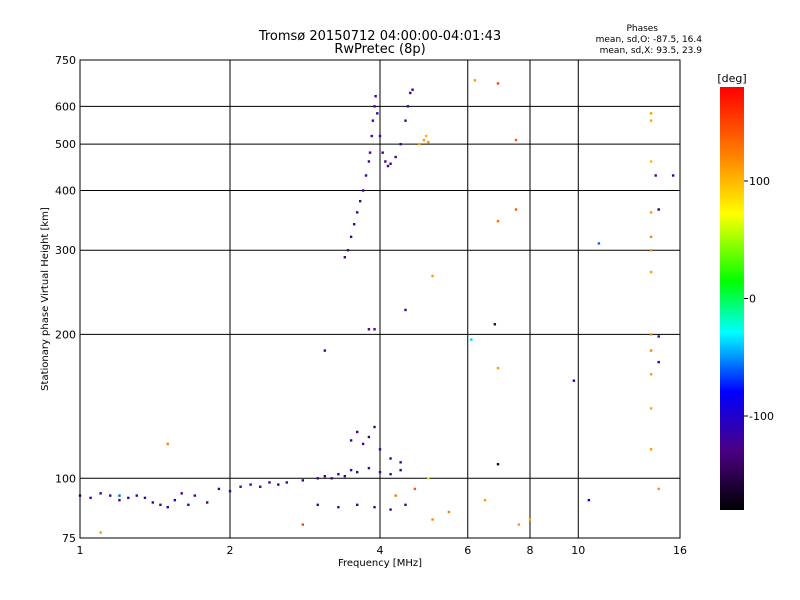 The height and width of the screenshot is (600, 800). What do you see at coordinates (752, 299) in the screenshot?
I see `colorbar-tick-label: 0` at bounding box center [752, 299].